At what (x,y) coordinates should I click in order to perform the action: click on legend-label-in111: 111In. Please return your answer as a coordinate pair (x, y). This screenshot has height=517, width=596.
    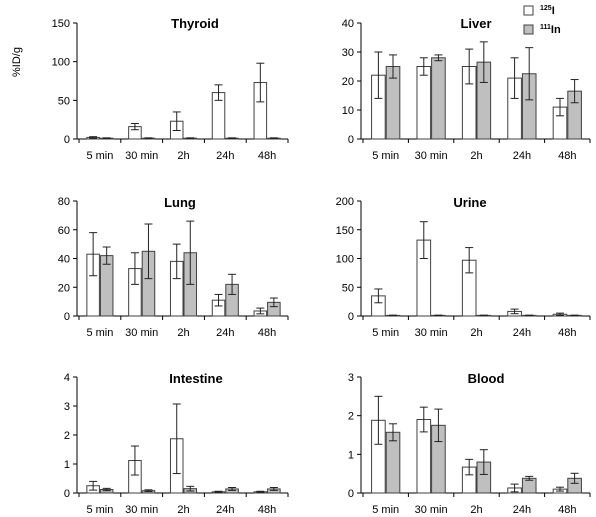
    Looking at the image, I should click on (550, 30).